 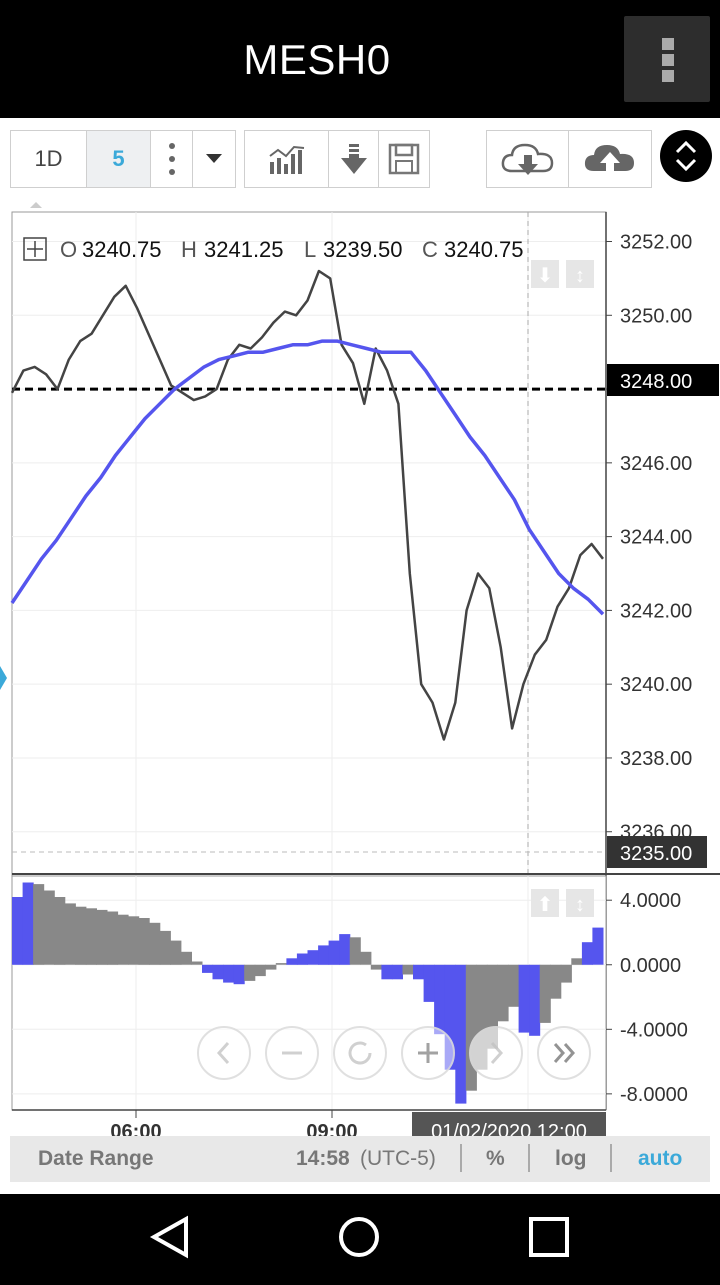 I want to click on percent-toggle: %, so click(x=495, y=1158).